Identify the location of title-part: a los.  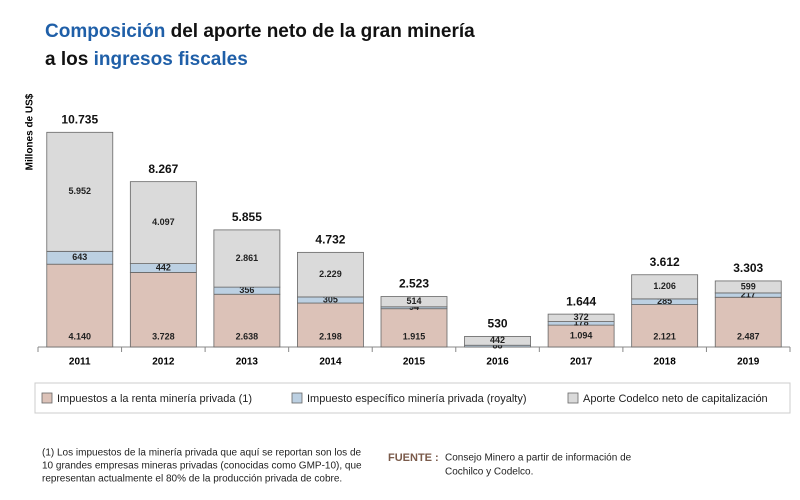
(66, 59).